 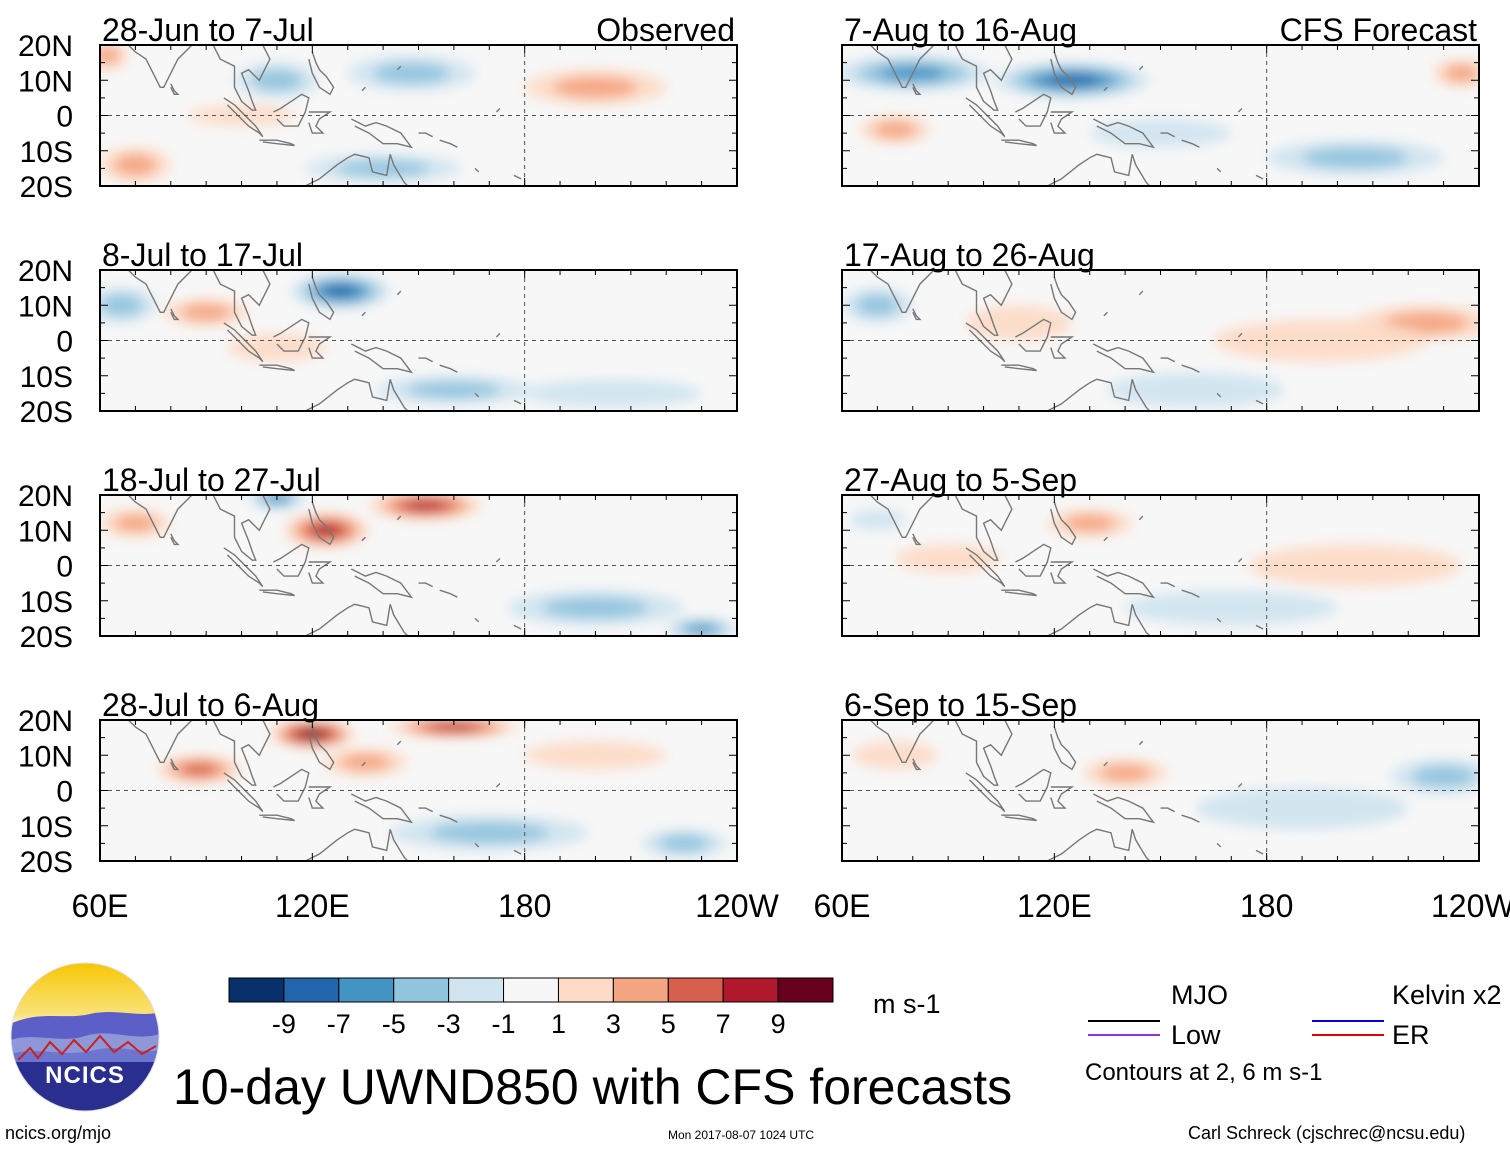 What do you see at coordinates (1160, 774) in the screenshot?
I see `map-panel-8: 6-Sep to 15-Sep` at bounding box center [1160, 774].